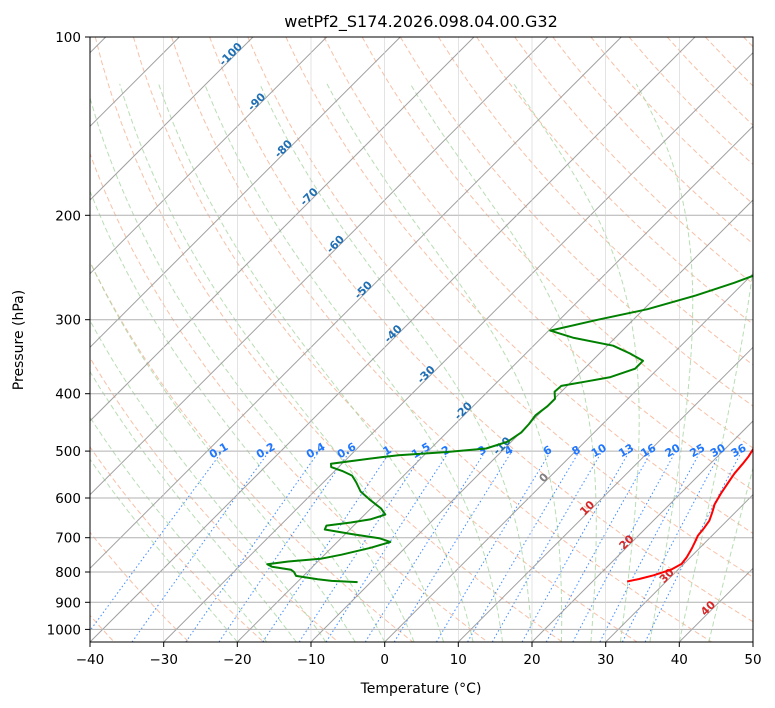  What do you see at coordinates (68, 452) in the screenshot?
I see `y-tick-label: 500` at bounding box center [68, 452].